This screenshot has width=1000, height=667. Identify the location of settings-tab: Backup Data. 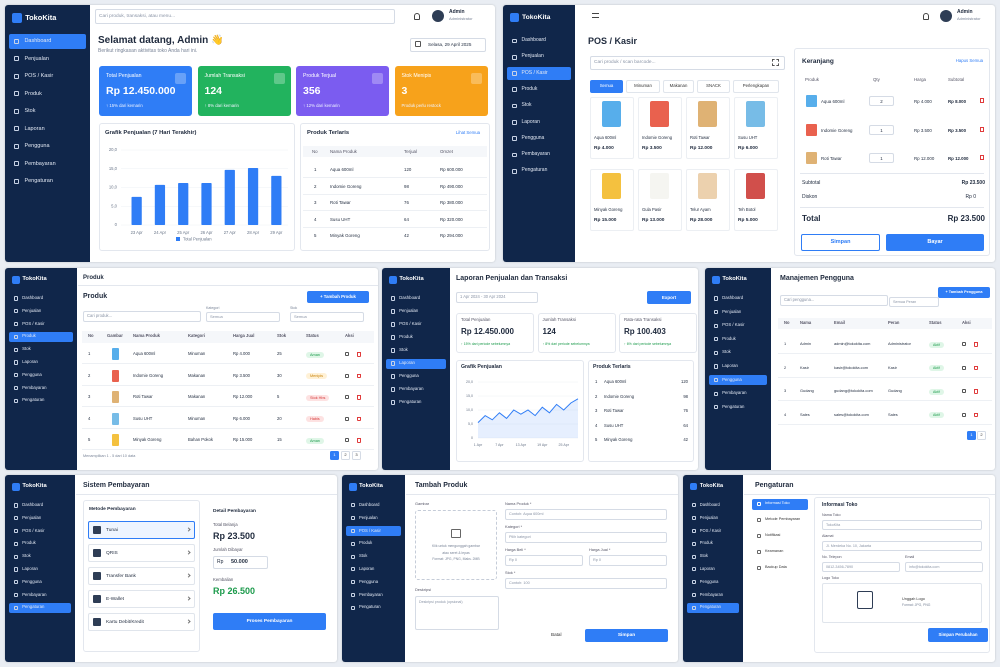
(776, 567).